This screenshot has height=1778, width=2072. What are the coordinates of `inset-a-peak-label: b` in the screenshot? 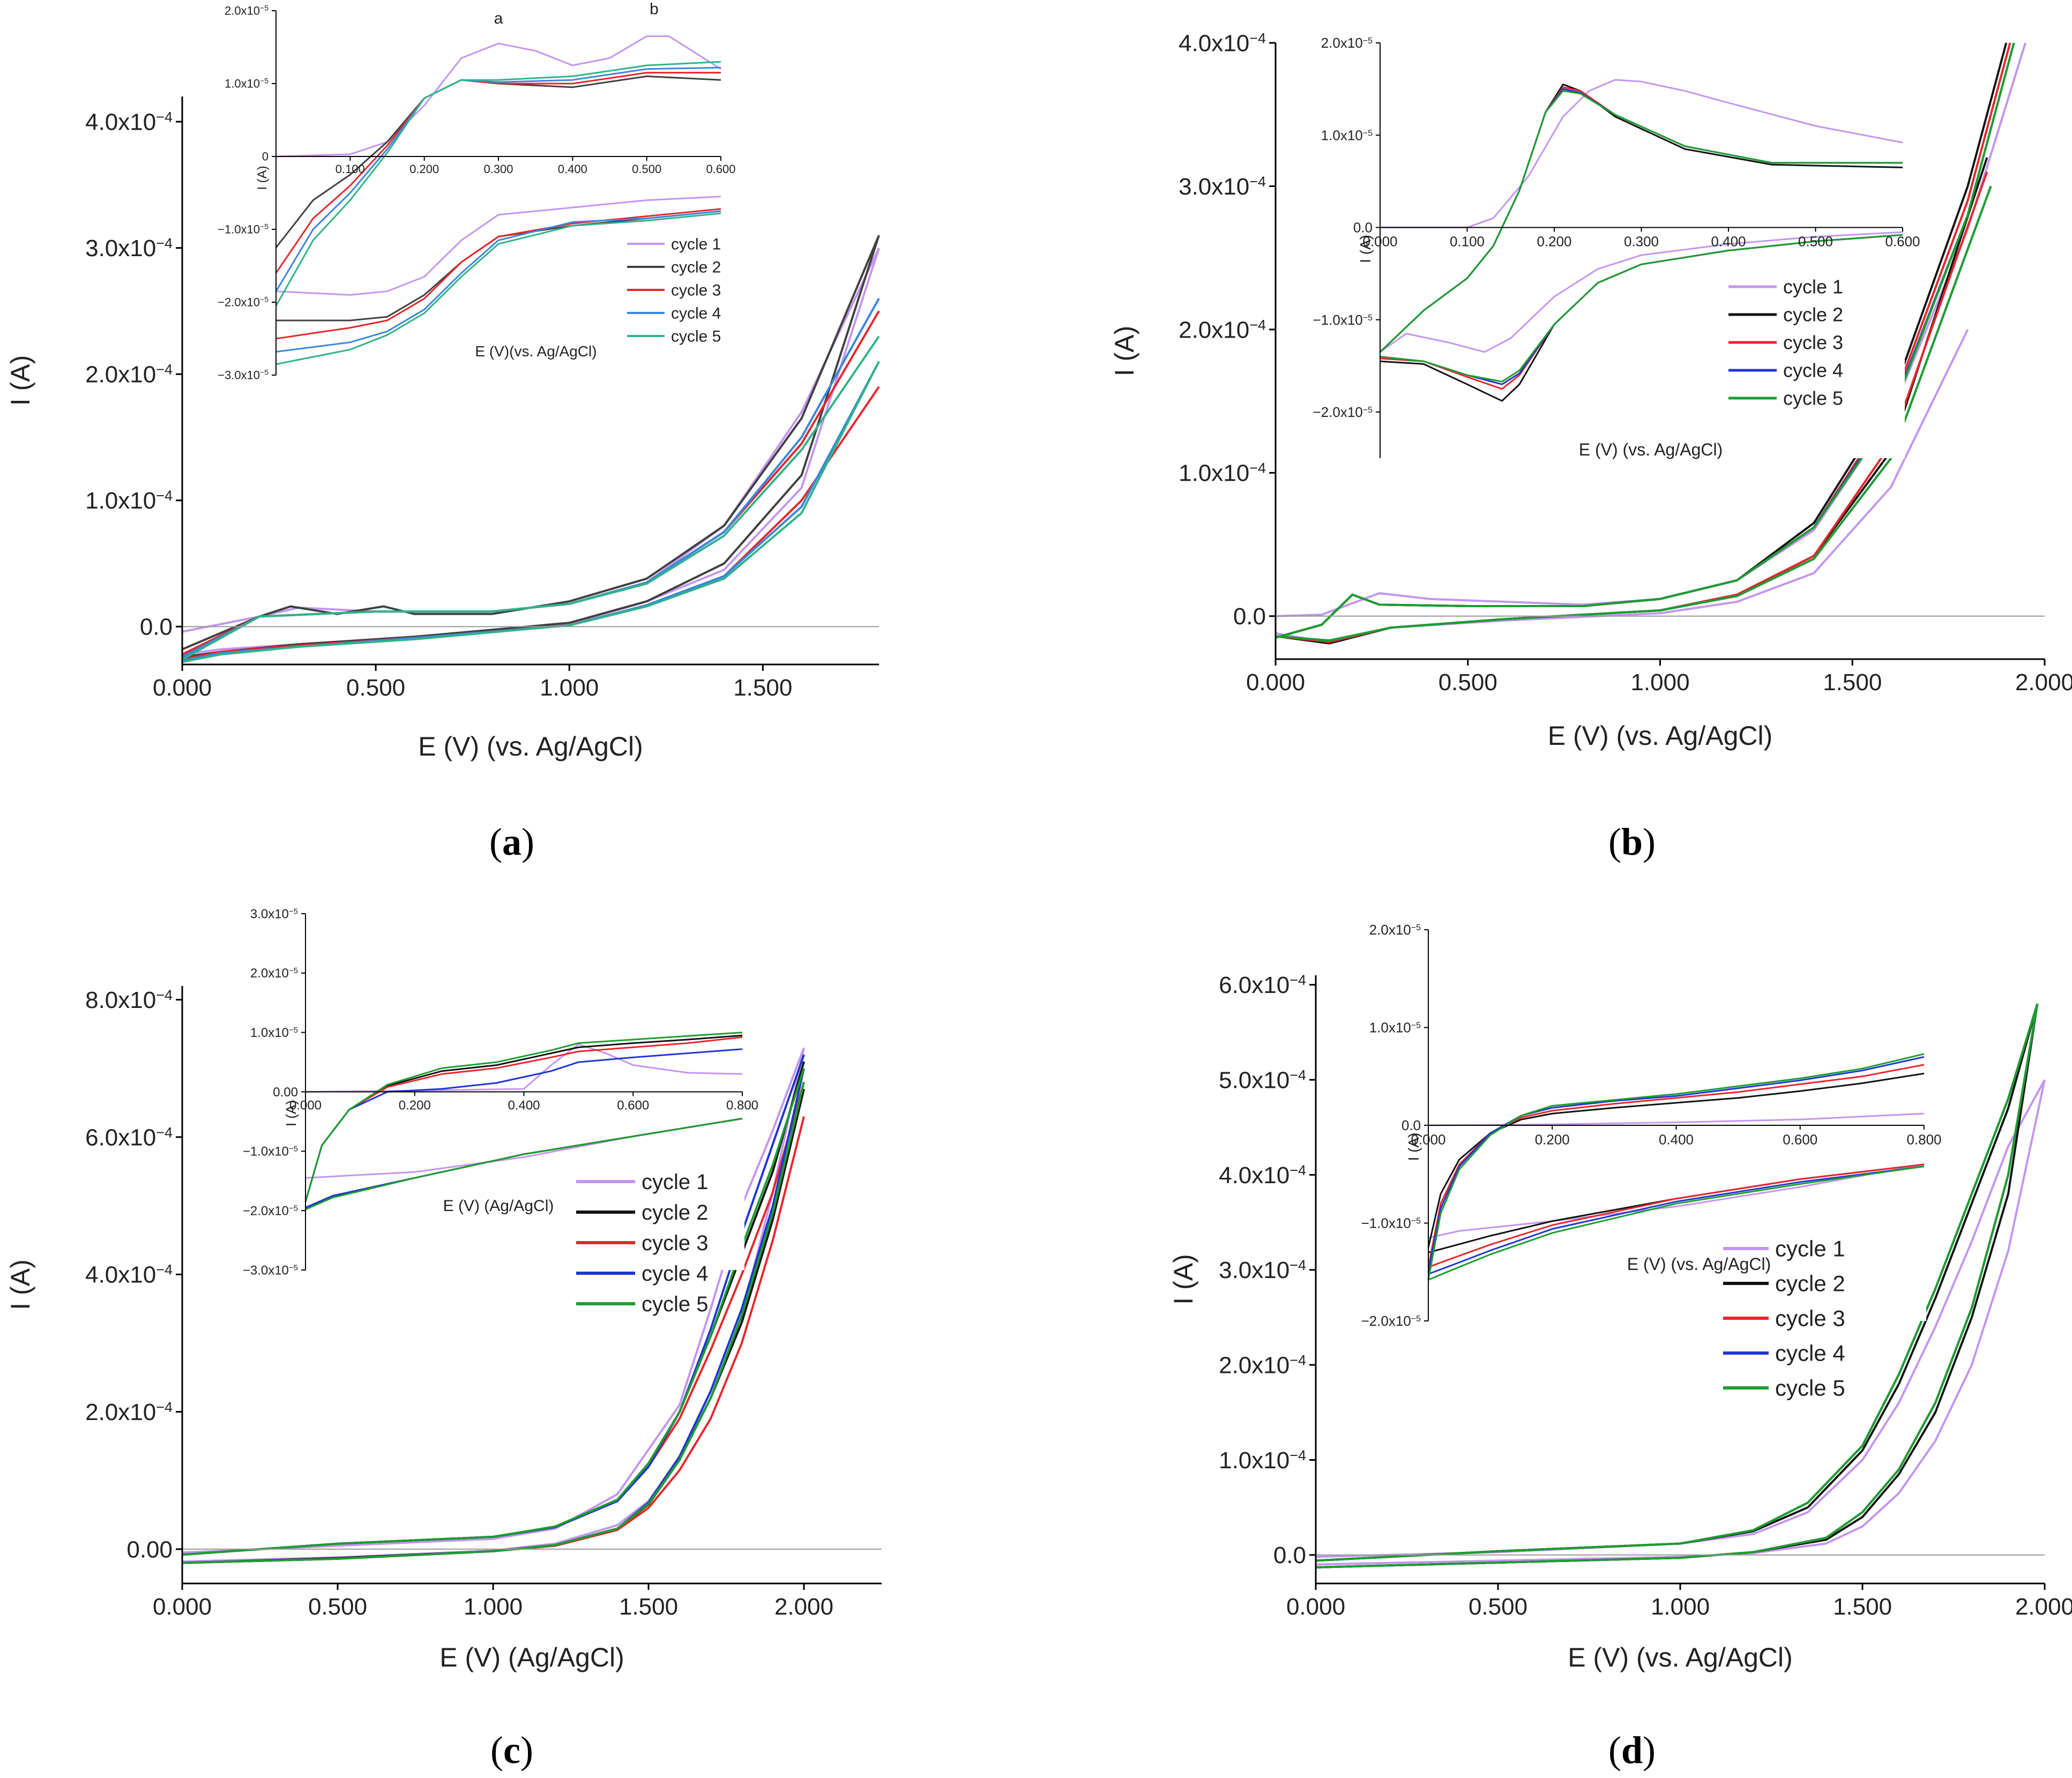 It's located at (654, 9).